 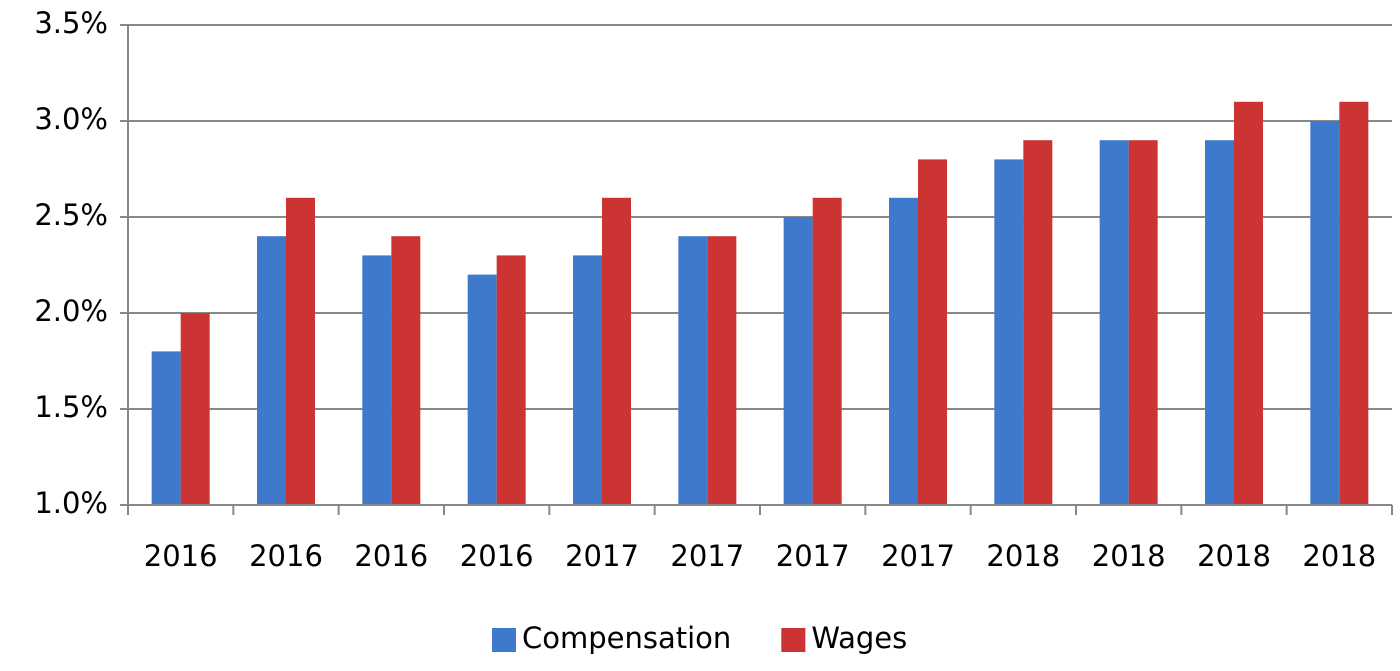 I want to click on y-tick-label: 2.5%, so click(x=71, y=215).